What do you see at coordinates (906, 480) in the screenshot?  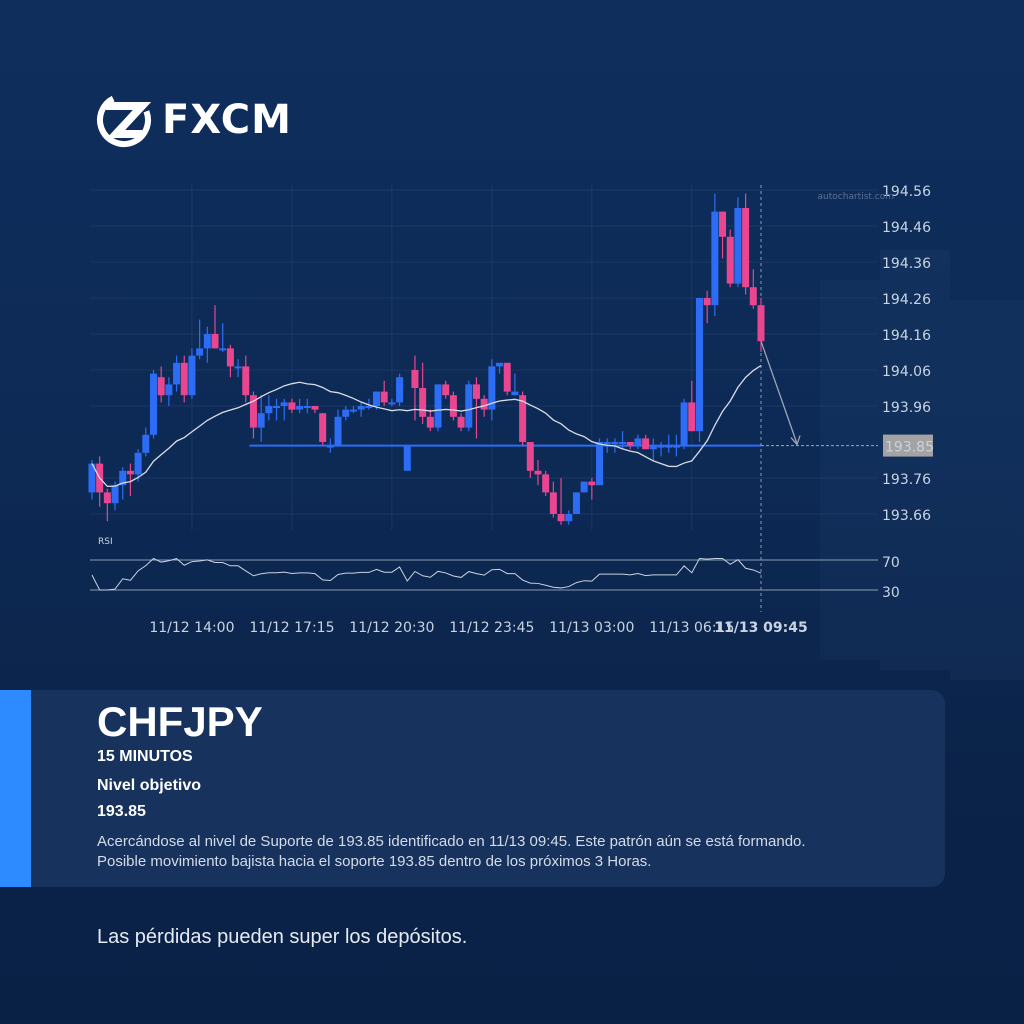 I see `price-tick: 193.76` at bounding box center [906, 480].